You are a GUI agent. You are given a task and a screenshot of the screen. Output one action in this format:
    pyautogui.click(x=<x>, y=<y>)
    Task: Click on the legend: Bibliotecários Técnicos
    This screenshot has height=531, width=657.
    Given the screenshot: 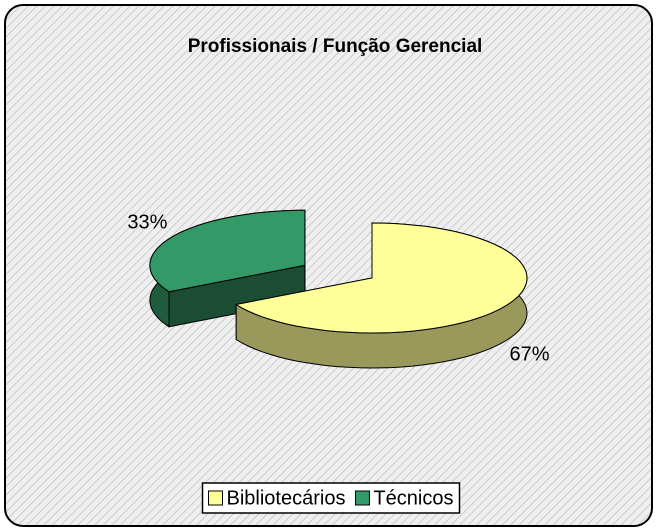 What is the action you would take?
    pyautogui.click(x=331, y=498)
    